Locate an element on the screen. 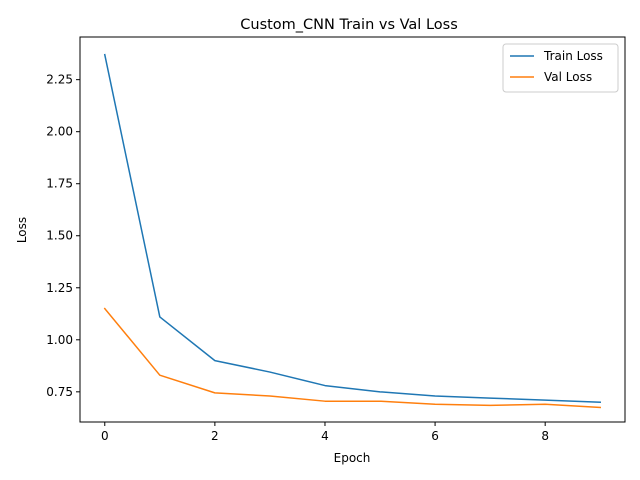  x-tick-label: 2 is located at coordinates (215, 436).